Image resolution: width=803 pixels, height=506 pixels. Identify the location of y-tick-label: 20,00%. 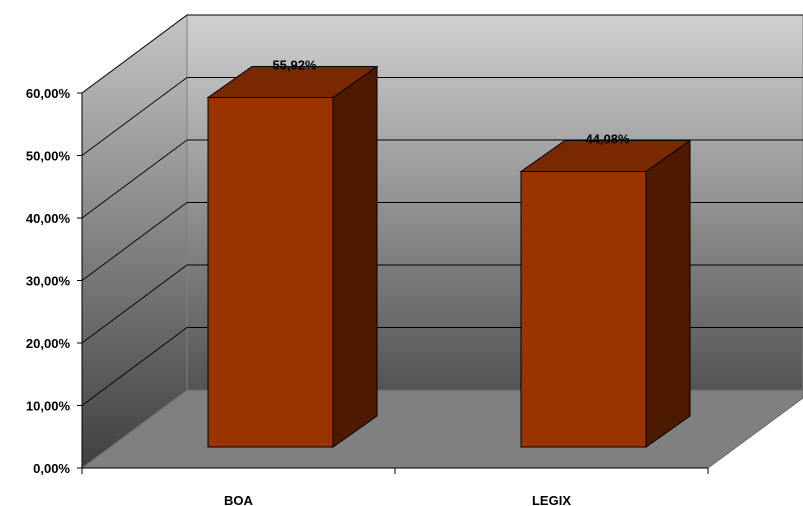
(48, 343).